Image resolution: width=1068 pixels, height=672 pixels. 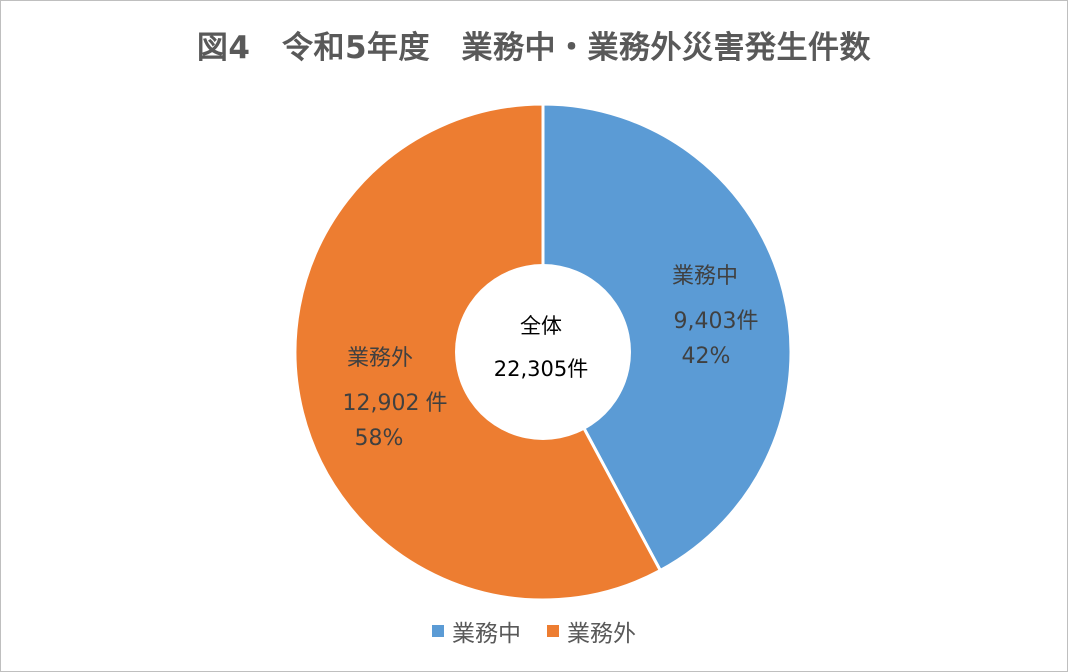 What do you see at coordinates (534, 48) in the screenshot?
I see `chart-title: 図4 令和5年度 業務中・業務外災害発生件数` at bounding box center [534, 48].